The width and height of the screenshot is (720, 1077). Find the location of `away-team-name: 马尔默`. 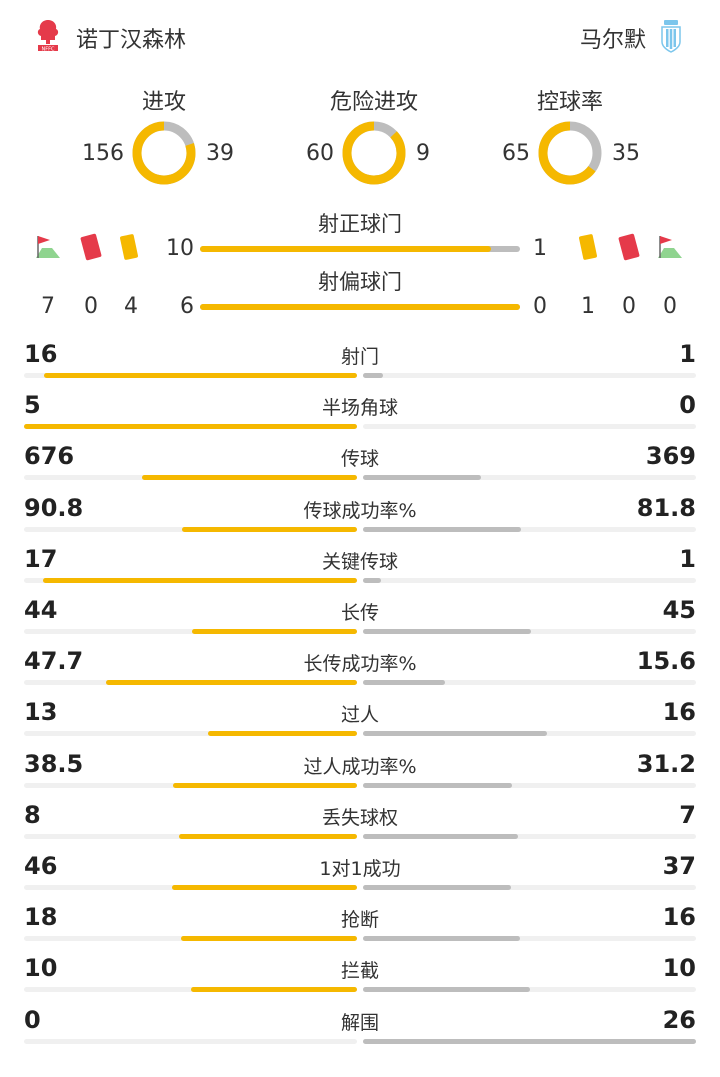

away-team-name: 马尔默 is located at coordinates (612, 40).